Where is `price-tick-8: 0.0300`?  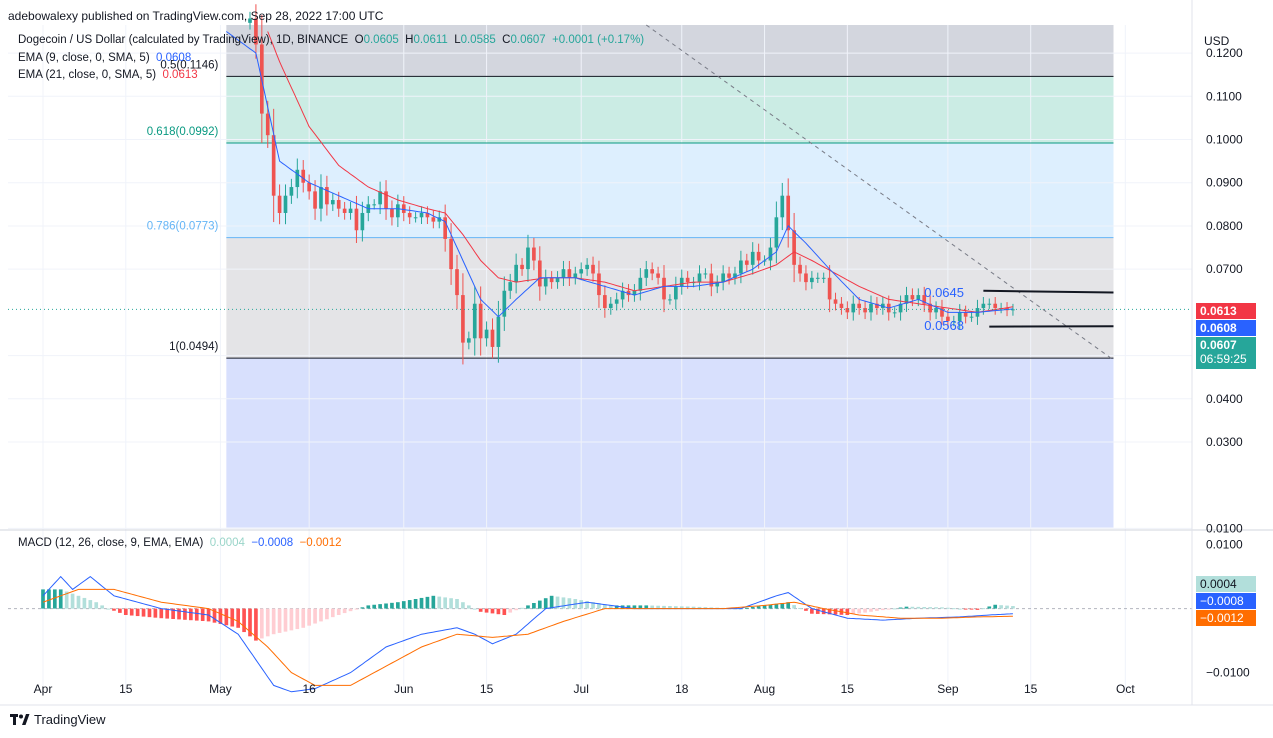
price-tick-8: 0.0300 is located at coordinates (1224, 442).